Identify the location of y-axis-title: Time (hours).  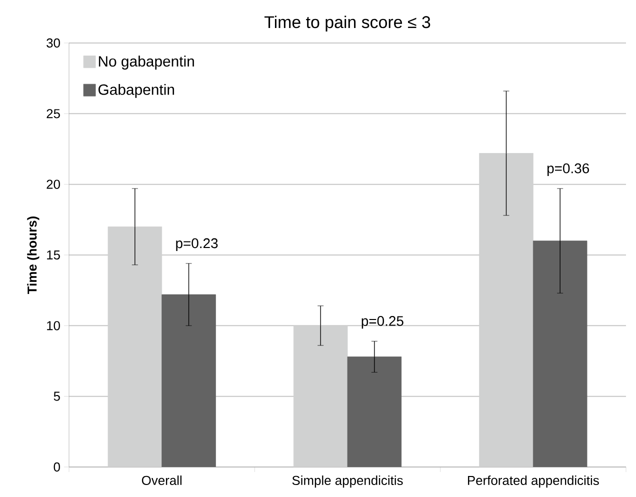
(33, 255).